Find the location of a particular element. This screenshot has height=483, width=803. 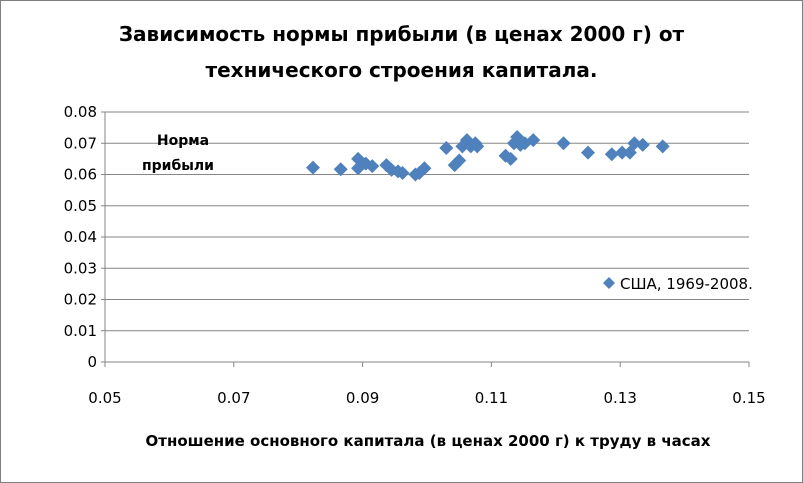

y-tick-label-7: 0.07 is located at coordinates (80, 143).